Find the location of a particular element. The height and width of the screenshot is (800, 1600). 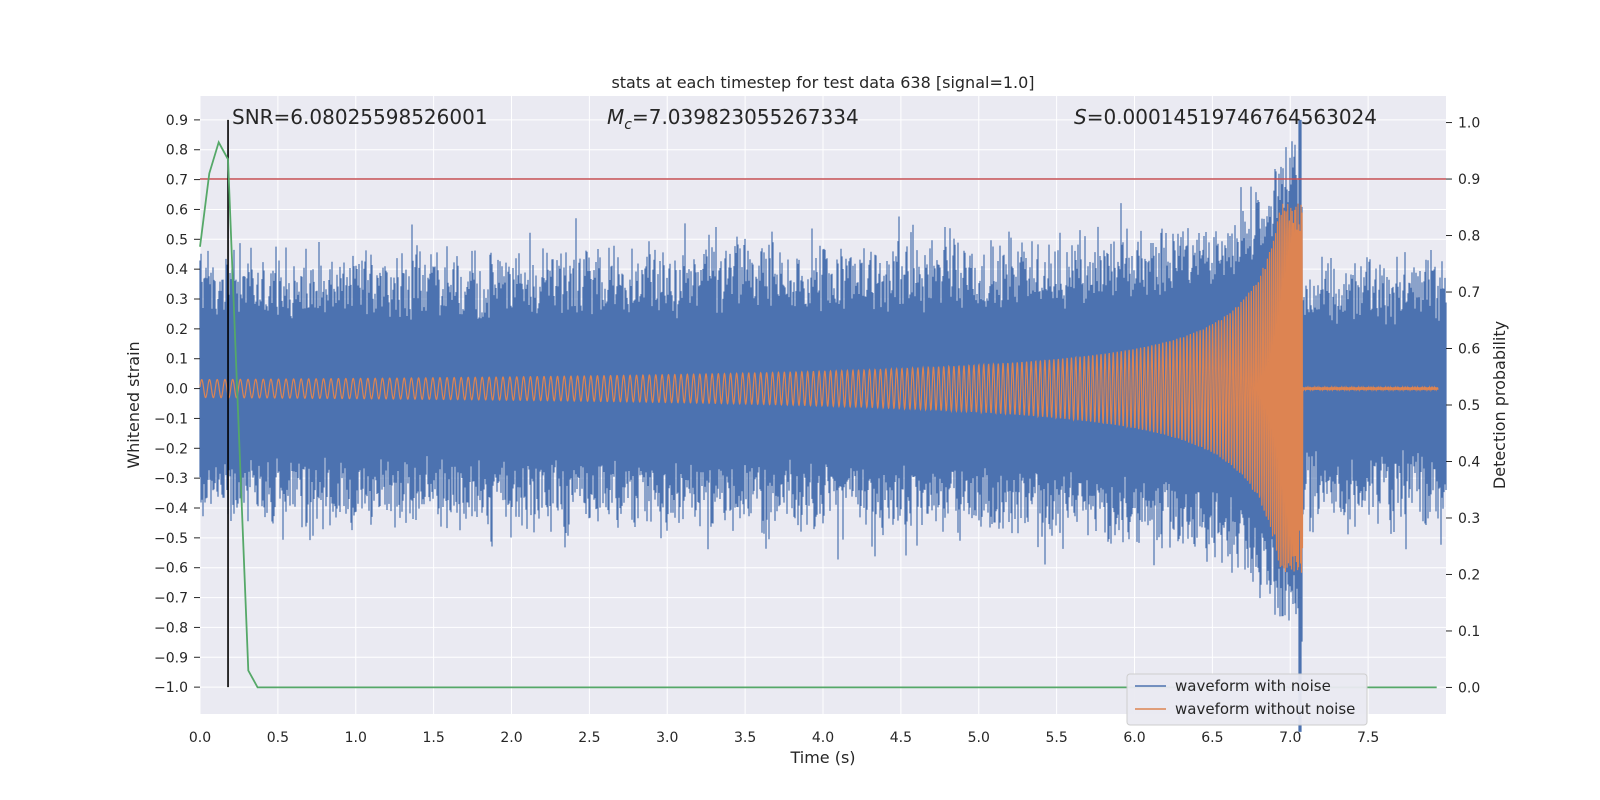

y2-tick-label: 0.1 is located at coordinates (1469, 632).